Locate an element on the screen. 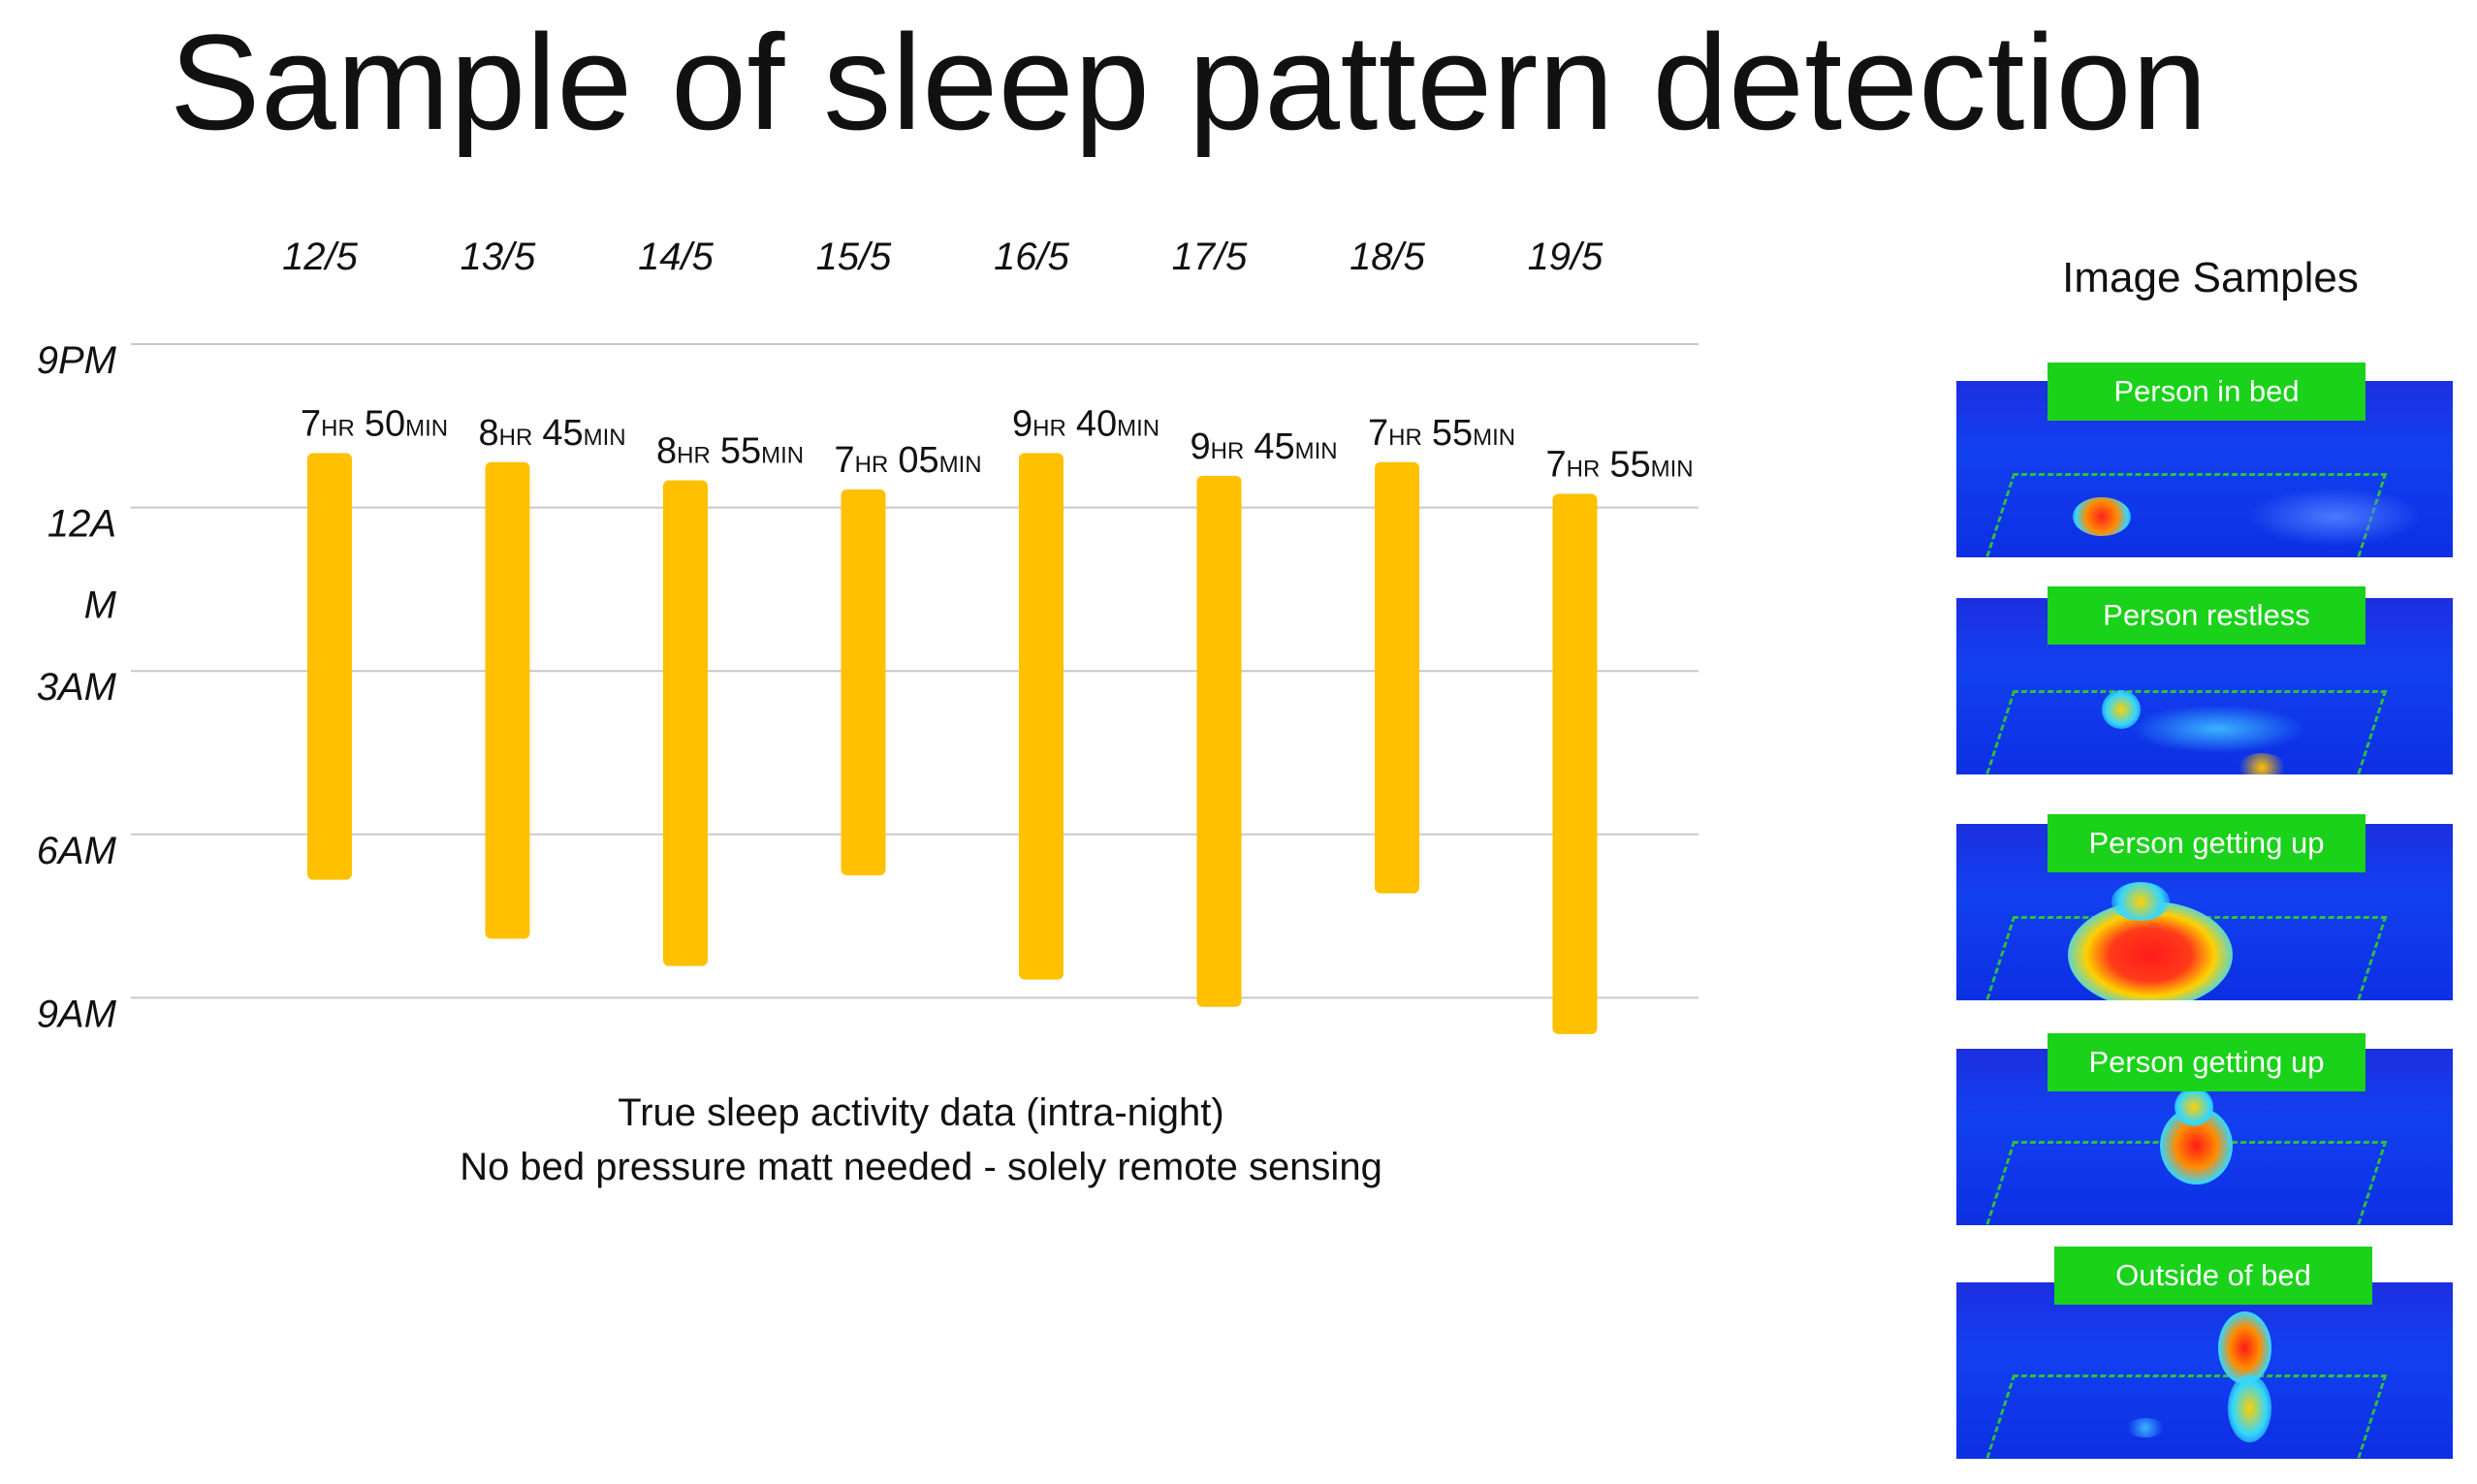 The image size is (2477, 1484). x-axis-dates: 12/5 13/5 14/5 15/5 16/5 17/5 18/5 19/5 is located at coordinates (943, 257).